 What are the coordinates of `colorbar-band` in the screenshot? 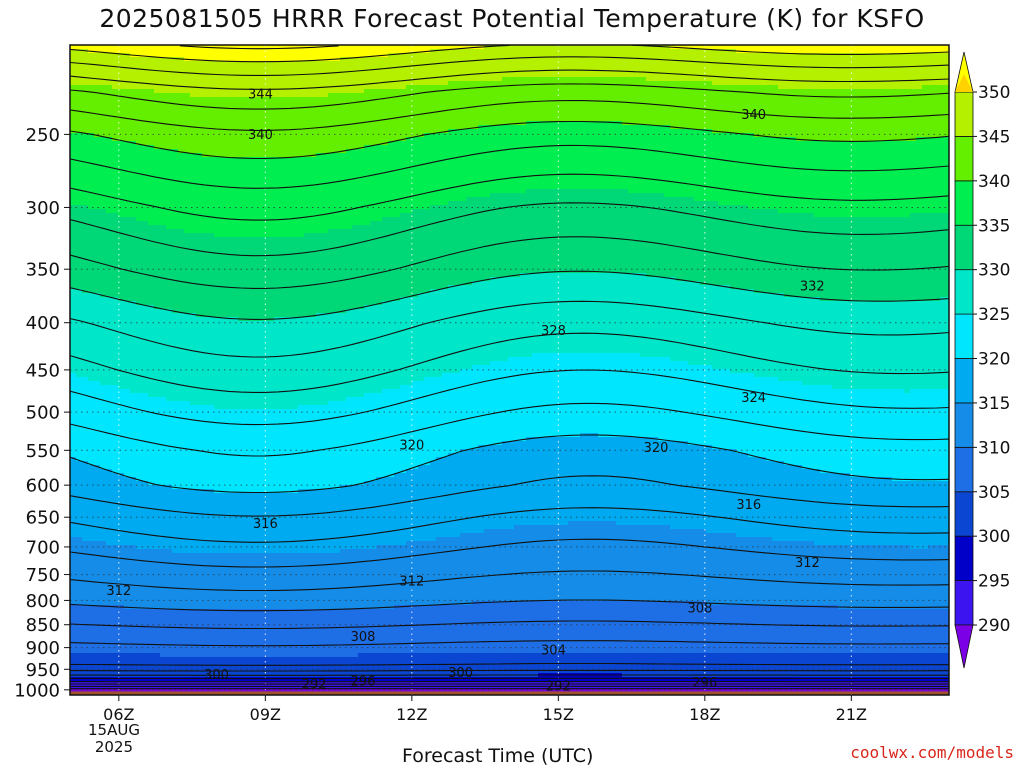 It's located at (964, 114).